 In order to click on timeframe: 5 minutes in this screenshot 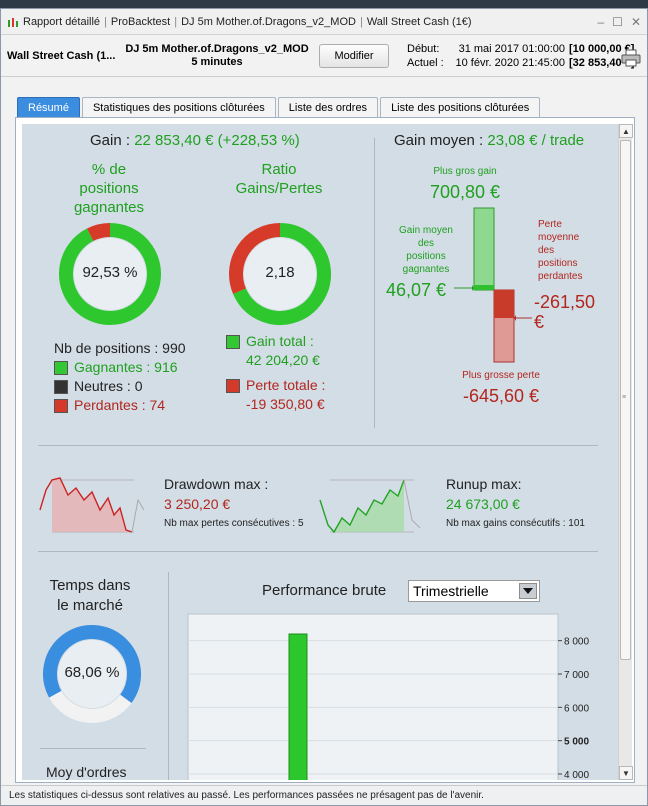, I will do `click(217, 61)`.